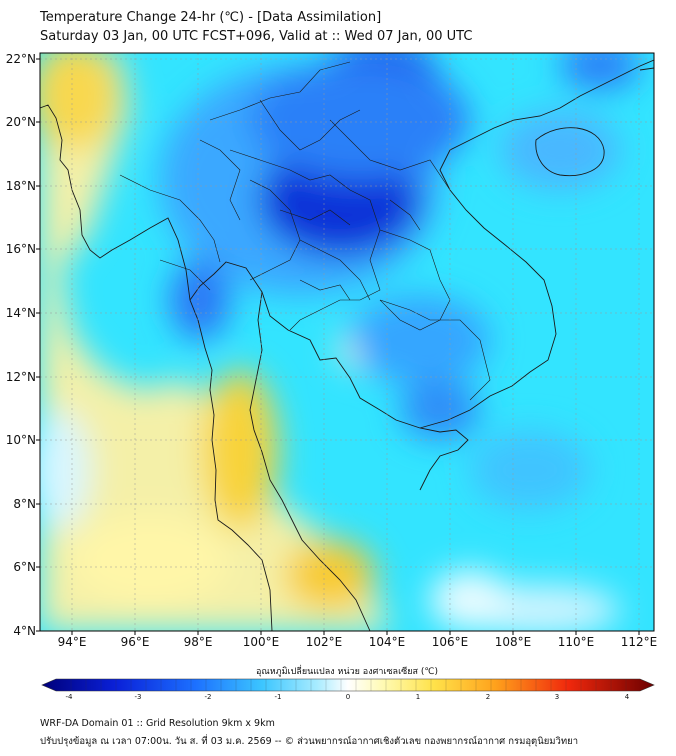 Image resolution: width=676 pixels, height=756 pixels. I want to click on colorbar-dividers, so click(348, 685).